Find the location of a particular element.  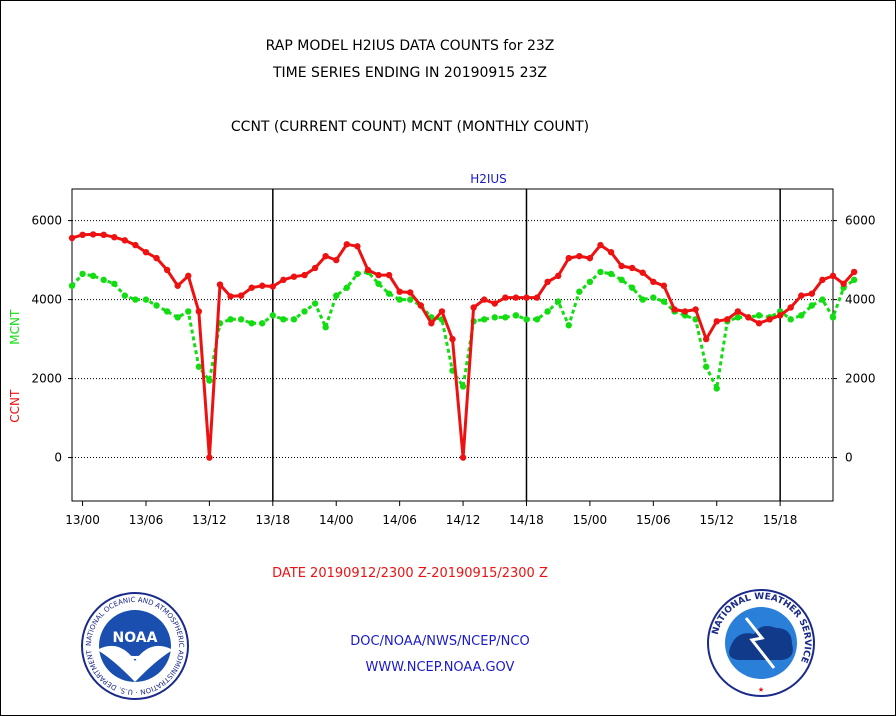

x-tick-label: 13/12 is located at coordinates (209, 520).